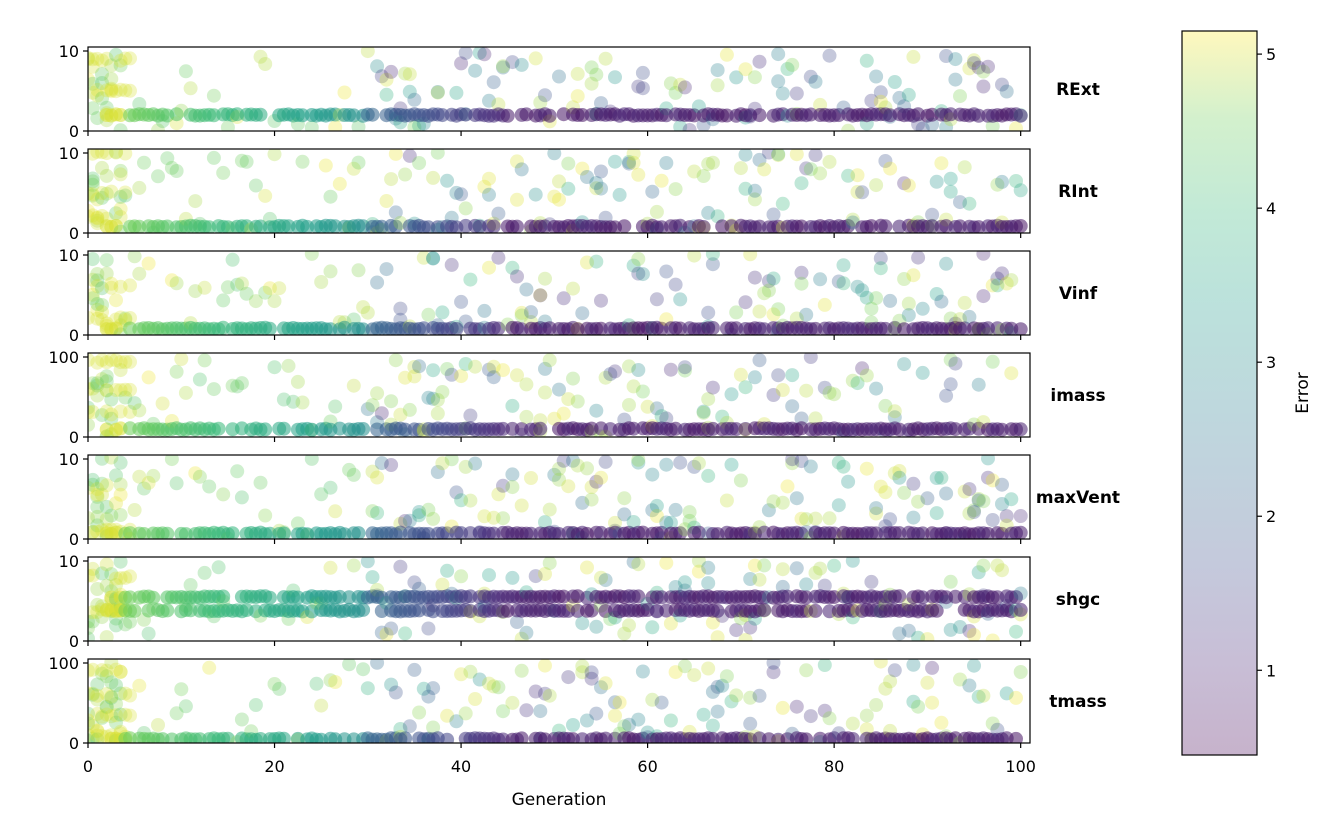 The image size is (1344, 828). Describe the element at coordinates (461, 766) in the screenshot. I see `x-tick-label: 40` at that location.